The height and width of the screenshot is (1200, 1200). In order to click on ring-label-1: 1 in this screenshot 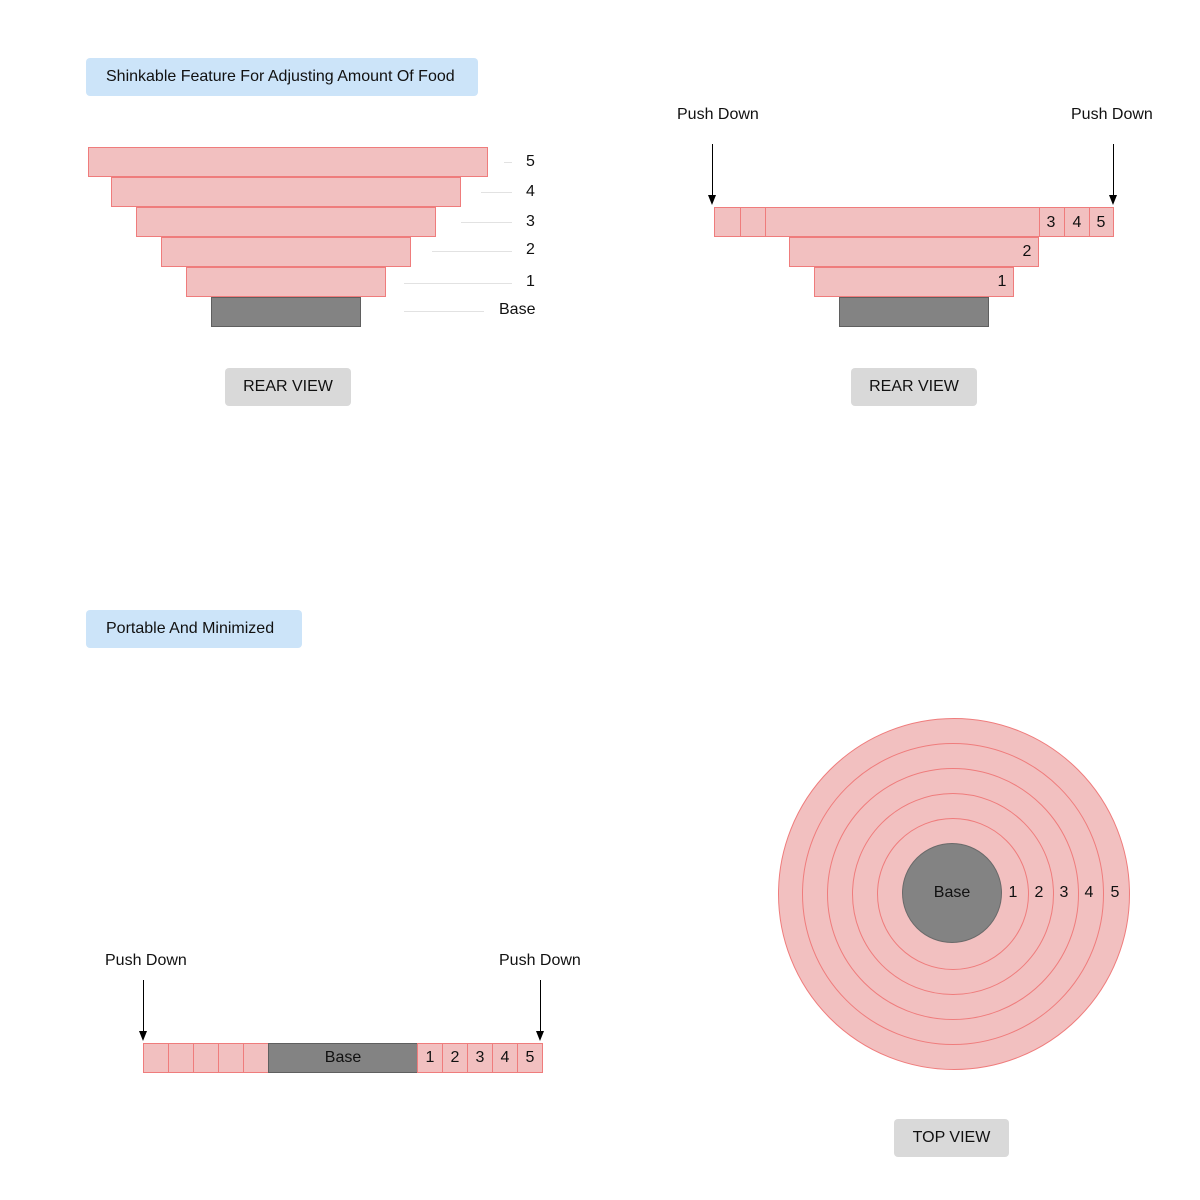, I will do `click(1013, 892)`.